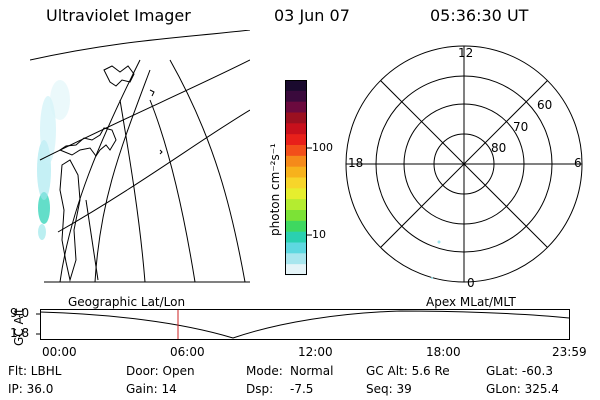 The image size is (600, 400). I want to click on observation-date: 03 Jun 07, so click(312, 15).